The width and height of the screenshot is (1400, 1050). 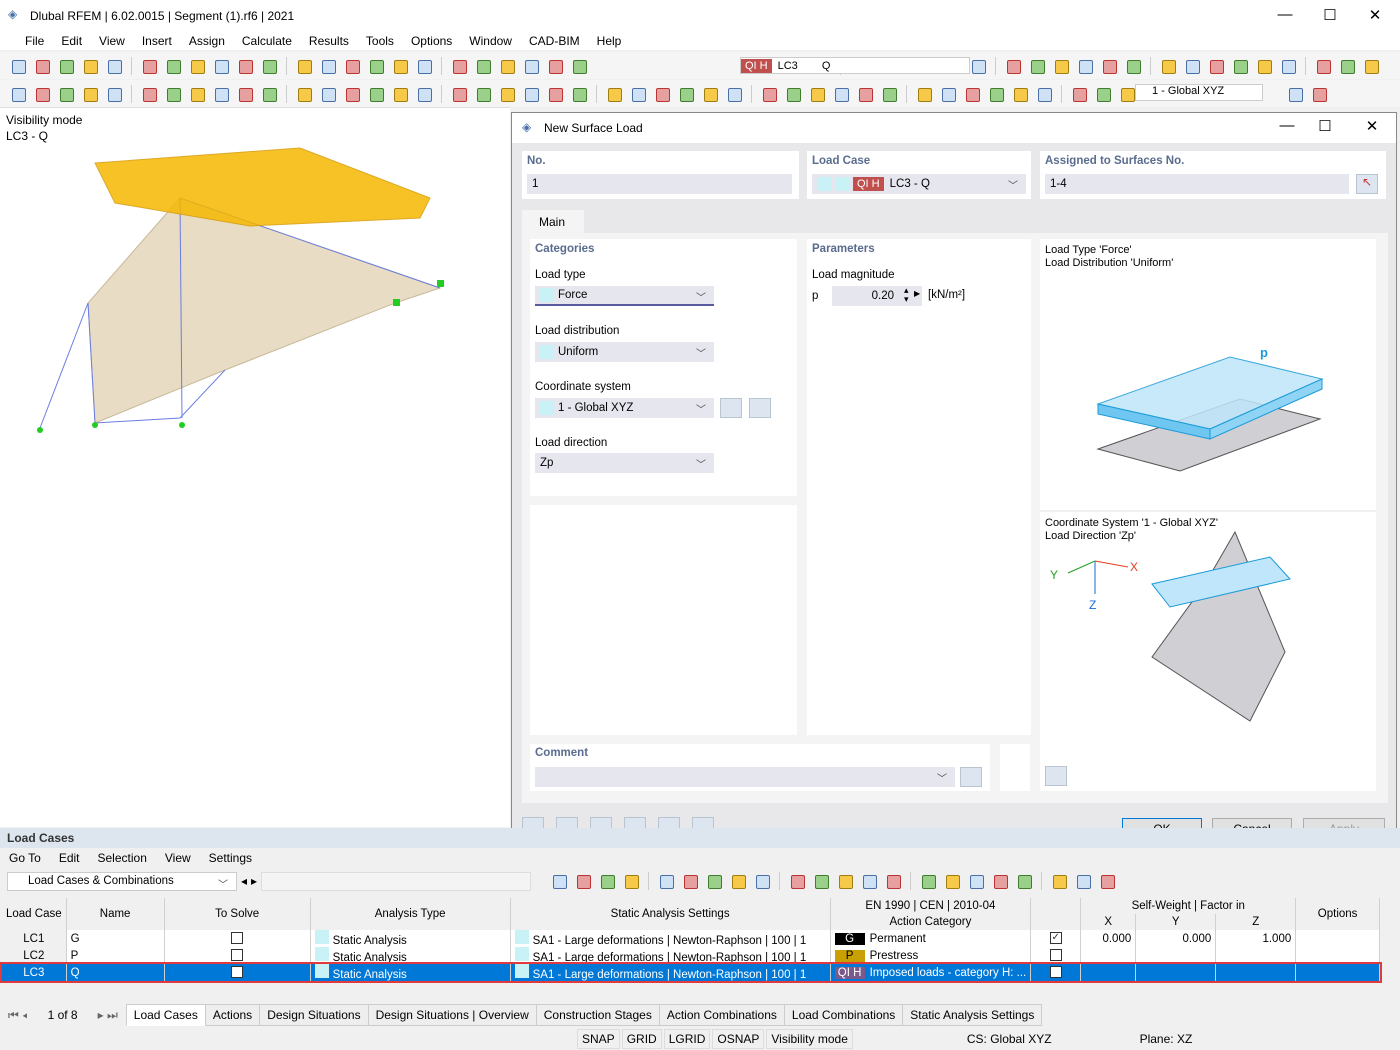 I want to click on minimize-button: —, so click(x=1285, y=14).